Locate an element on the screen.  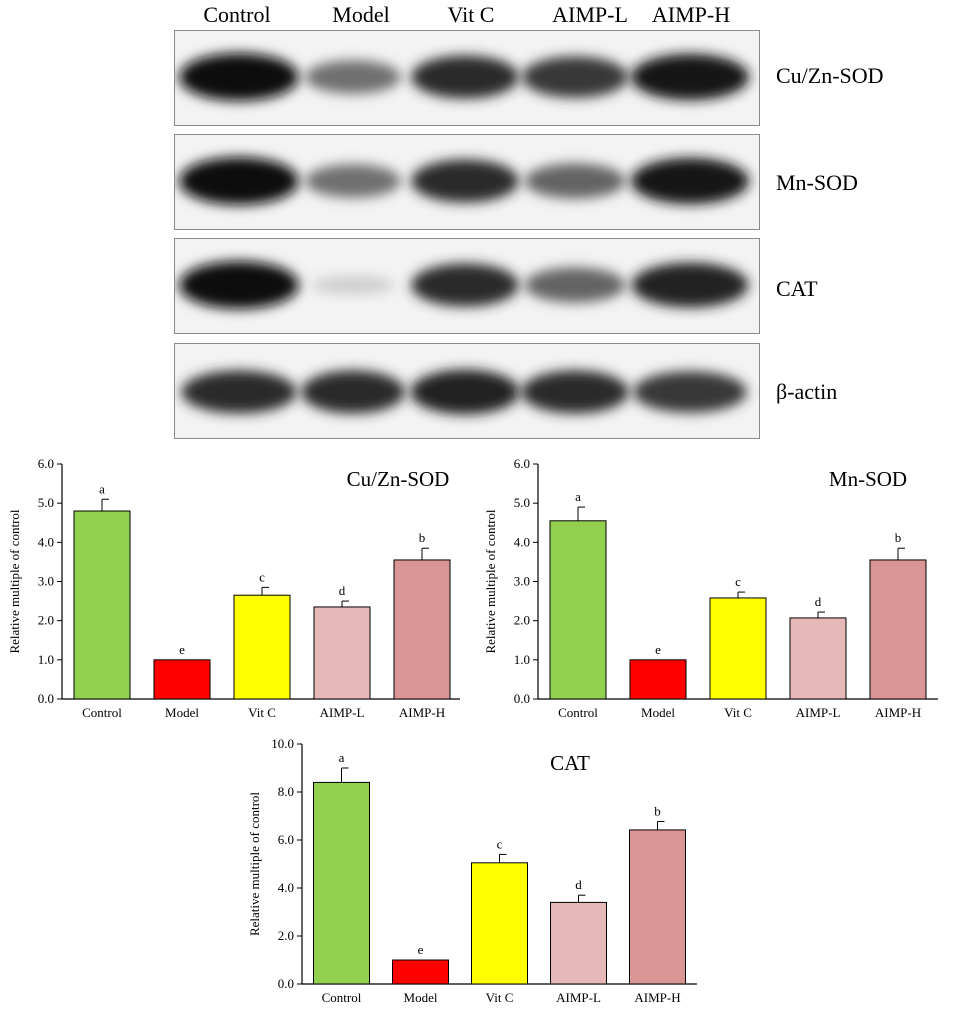
blot-band--actin-2 is located at coordinates (465, 392).